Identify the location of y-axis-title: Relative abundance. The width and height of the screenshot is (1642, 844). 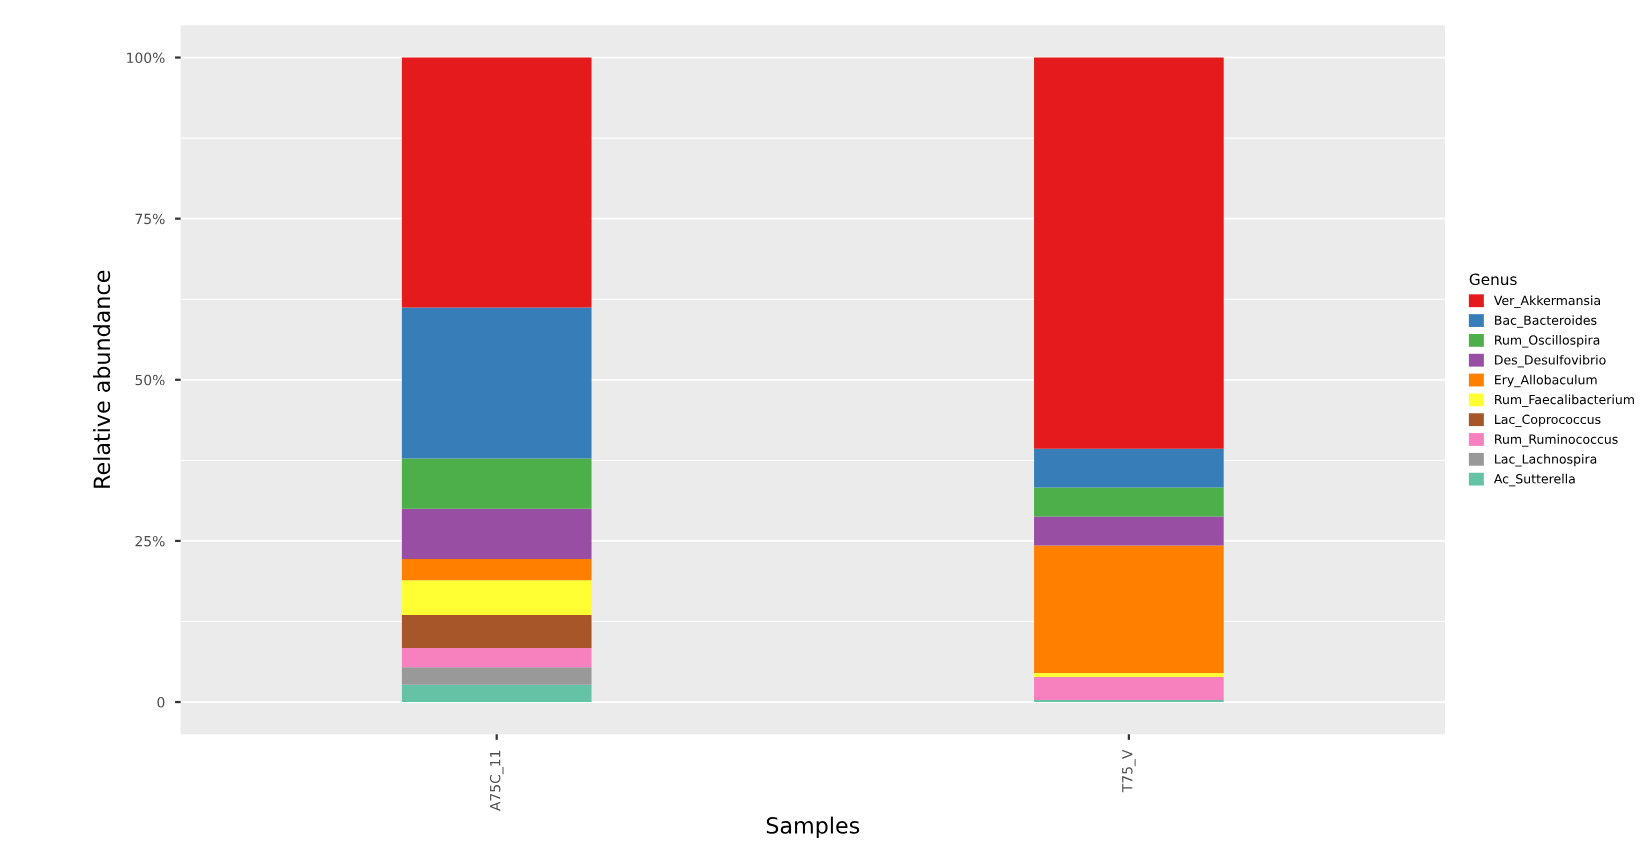
(102, 379).